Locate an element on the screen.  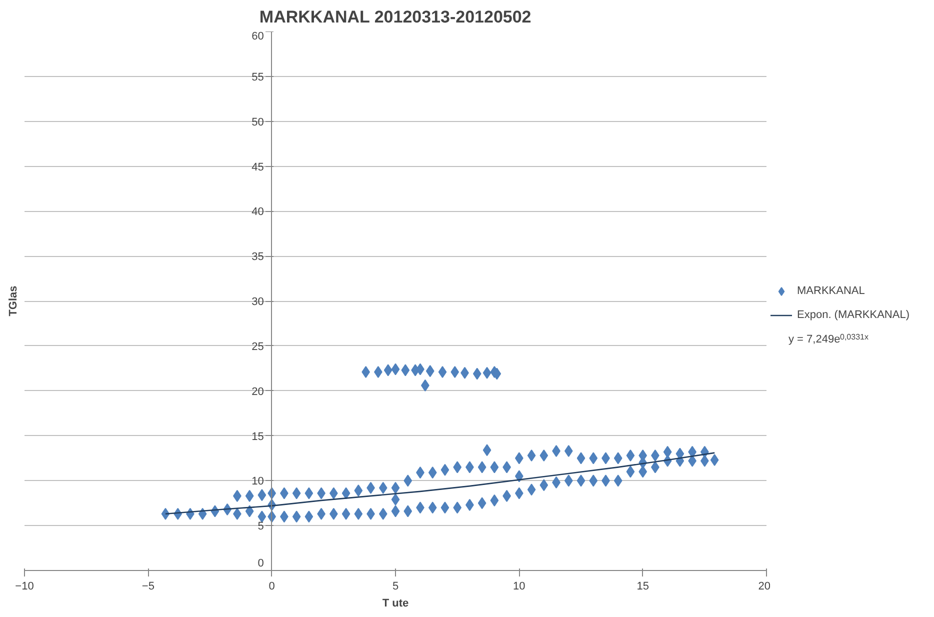
legend-label: Expon. (MARKKANAL) is located at coordinates (853, 315).